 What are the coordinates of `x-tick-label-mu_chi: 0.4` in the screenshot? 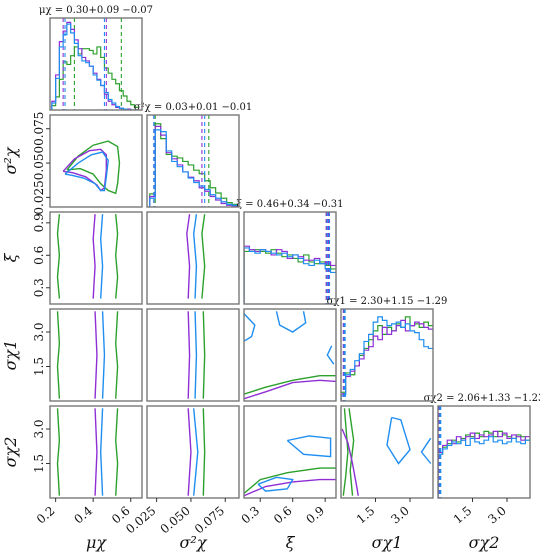 It's located at (83, 514).